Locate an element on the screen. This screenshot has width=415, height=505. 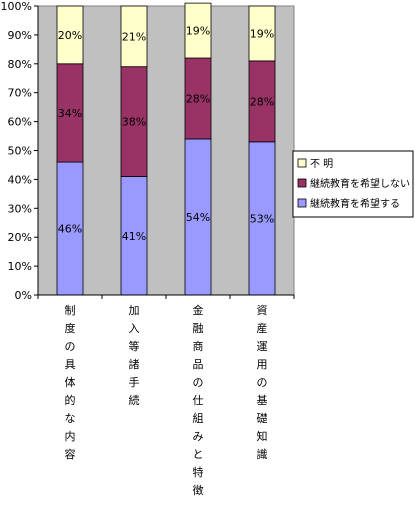
data-label: 54% is located at coordinates (198, 217).